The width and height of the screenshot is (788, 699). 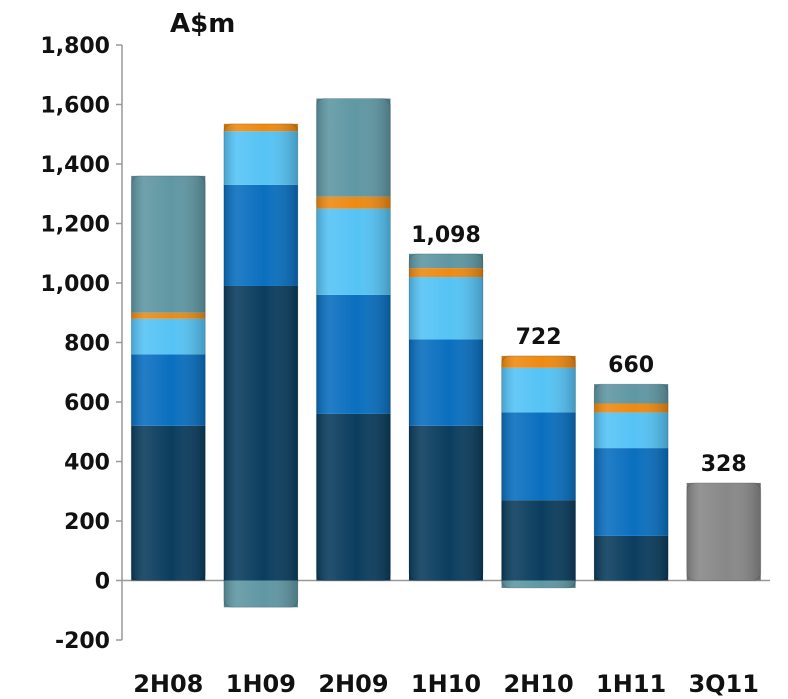 What do you see at coordinates (723, 684) in the screenshot?
I see `x-category-label: 3Q11` at bounding box center [723, 684].